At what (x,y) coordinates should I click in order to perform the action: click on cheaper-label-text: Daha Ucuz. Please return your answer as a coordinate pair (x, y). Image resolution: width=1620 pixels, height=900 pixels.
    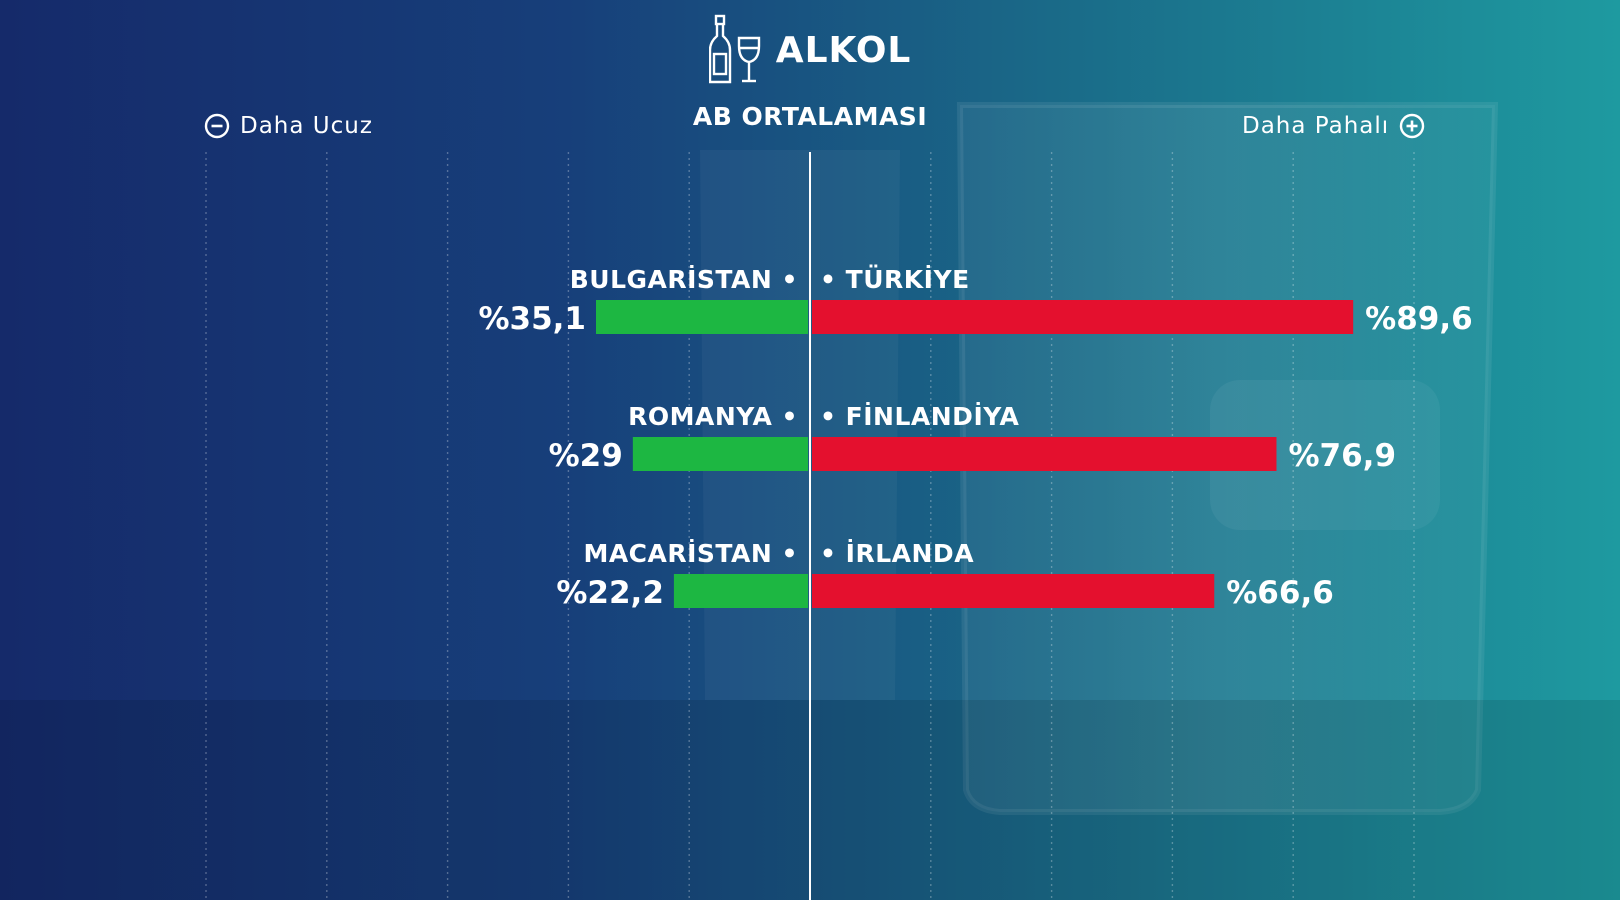
    Looking at the image, I should click on (306, 126).